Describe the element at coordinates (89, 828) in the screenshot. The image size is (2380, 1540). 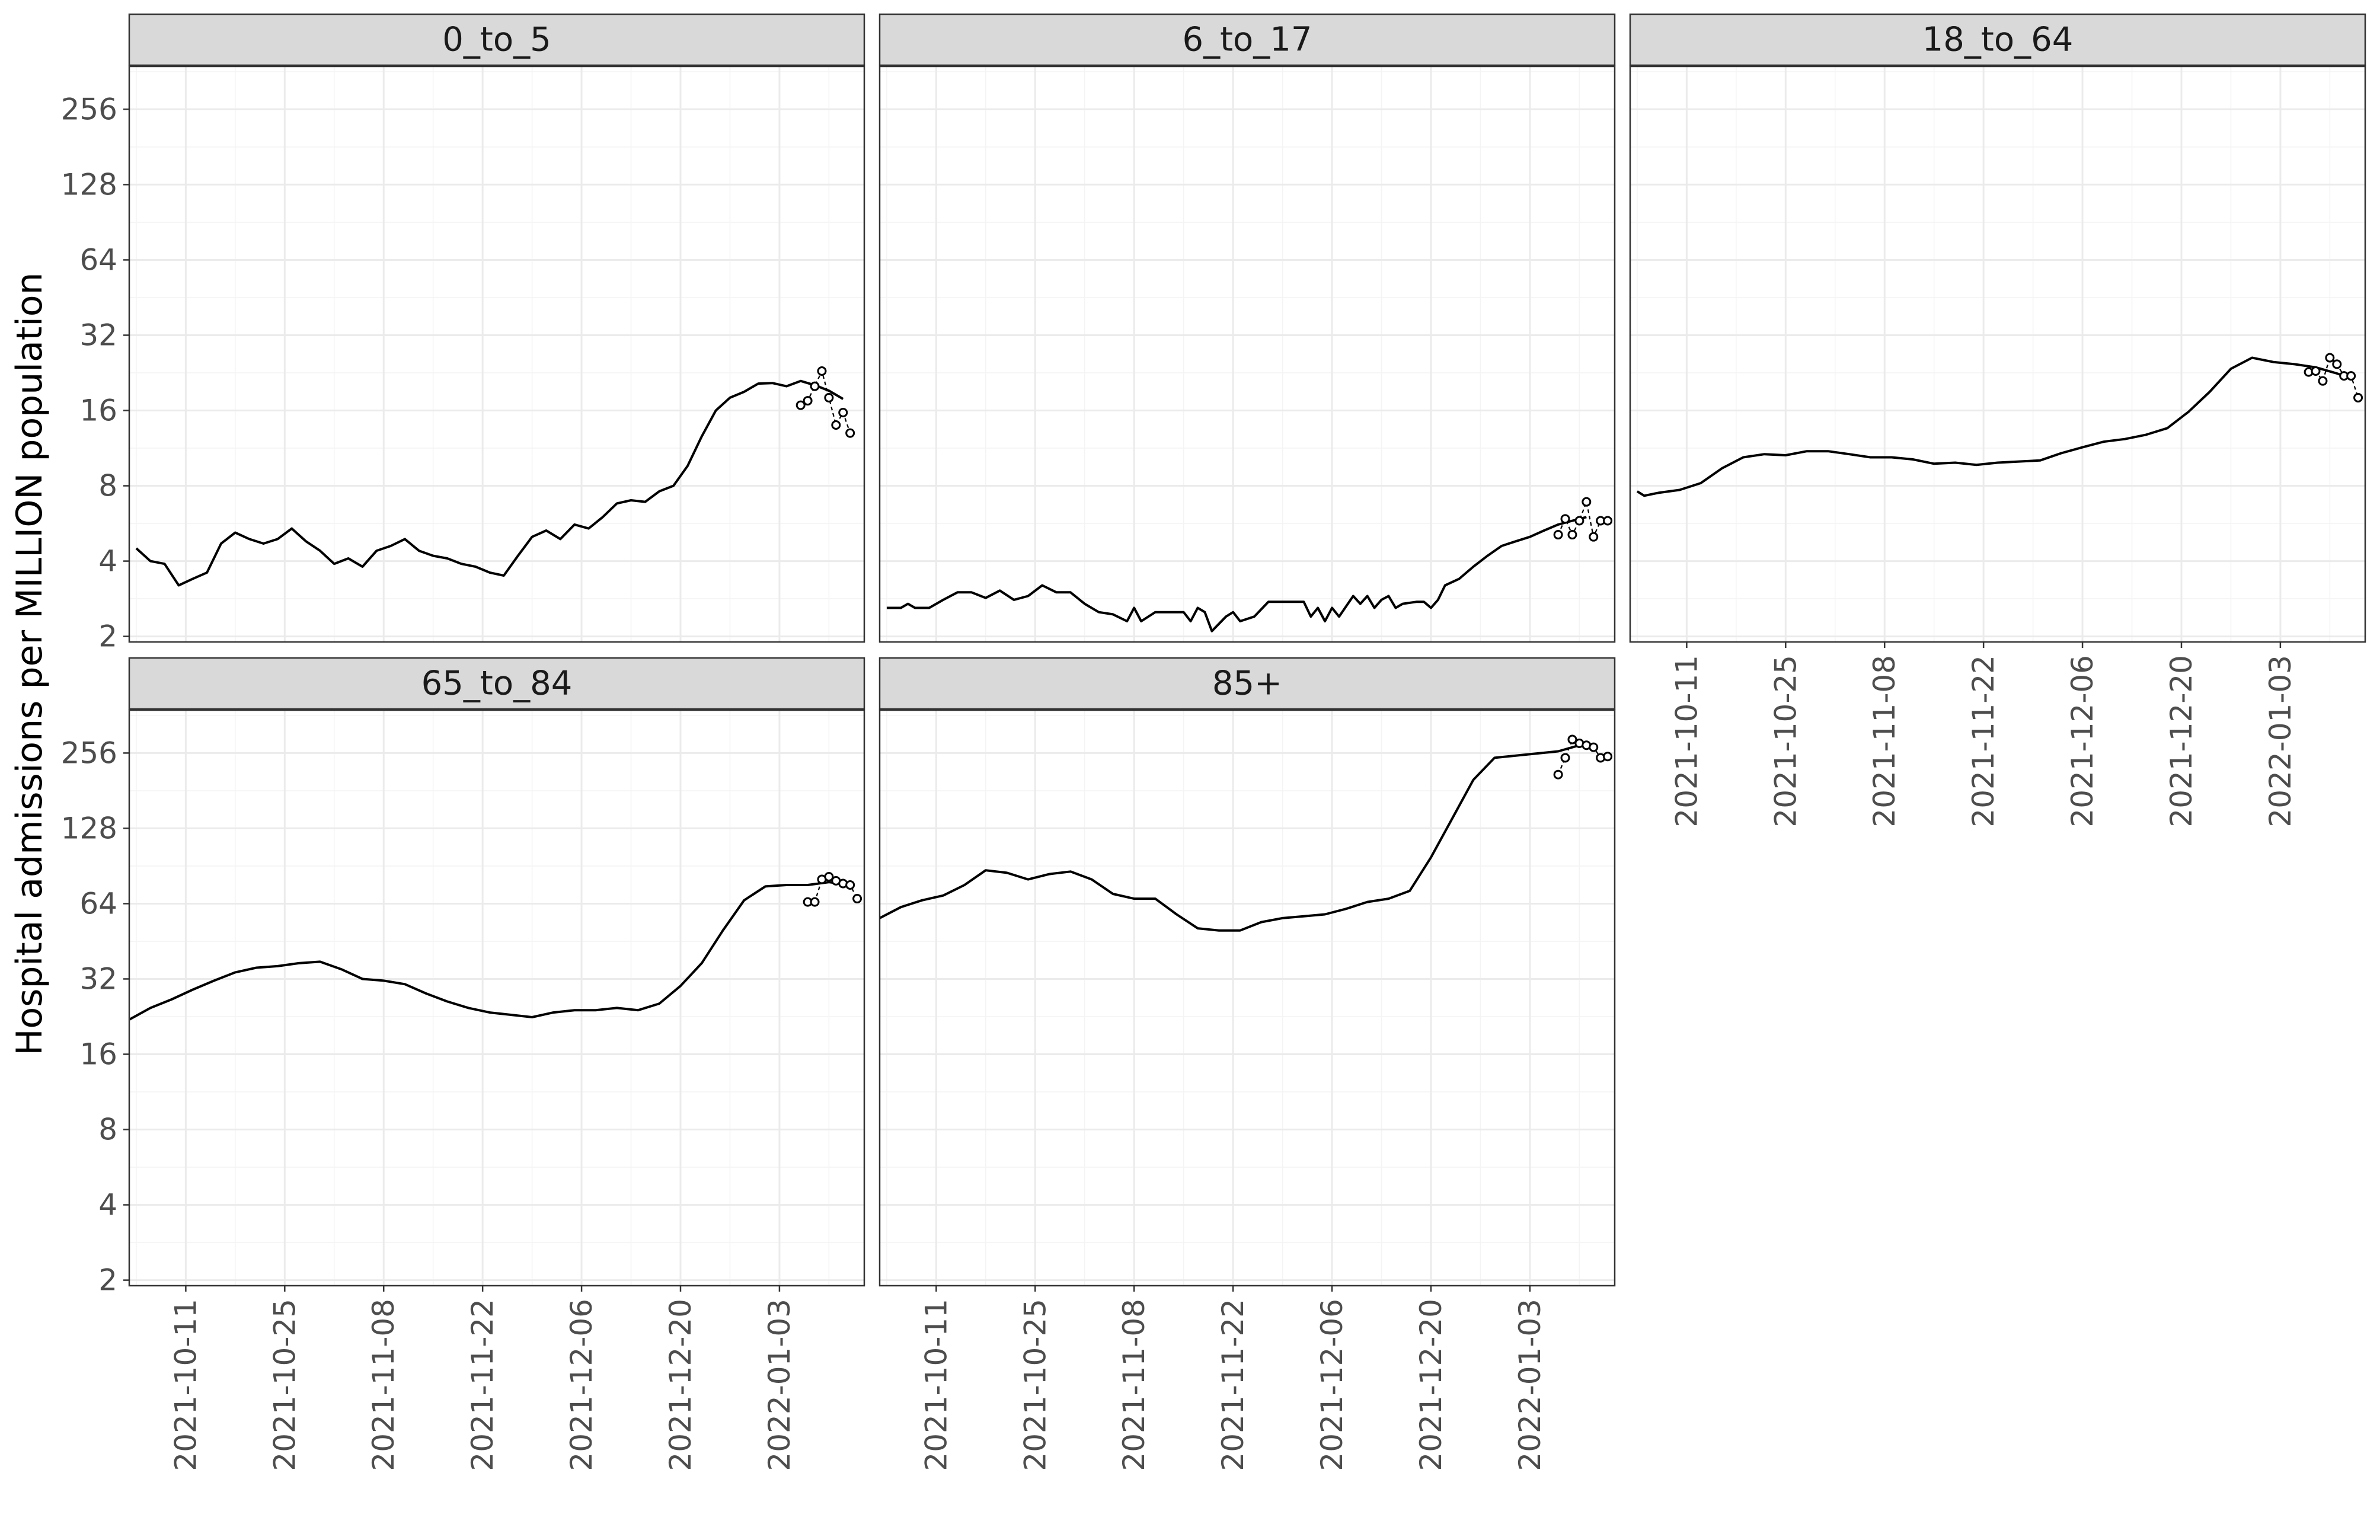
I see `y-tick-label: 128` at that location.